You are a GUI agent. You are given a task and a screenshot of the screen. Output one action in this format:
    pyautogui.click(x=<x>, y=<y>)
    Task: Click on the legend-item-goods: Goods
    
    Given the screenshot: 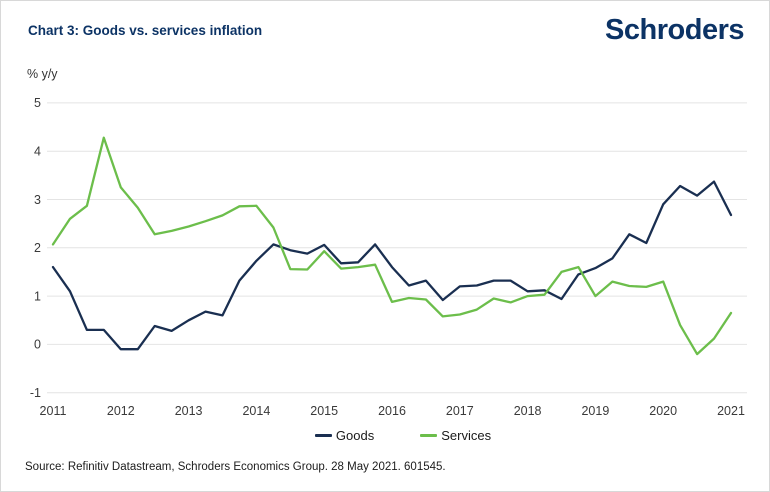 What is the action you would take?
    pyautogui.click(x=344, y=435)
    